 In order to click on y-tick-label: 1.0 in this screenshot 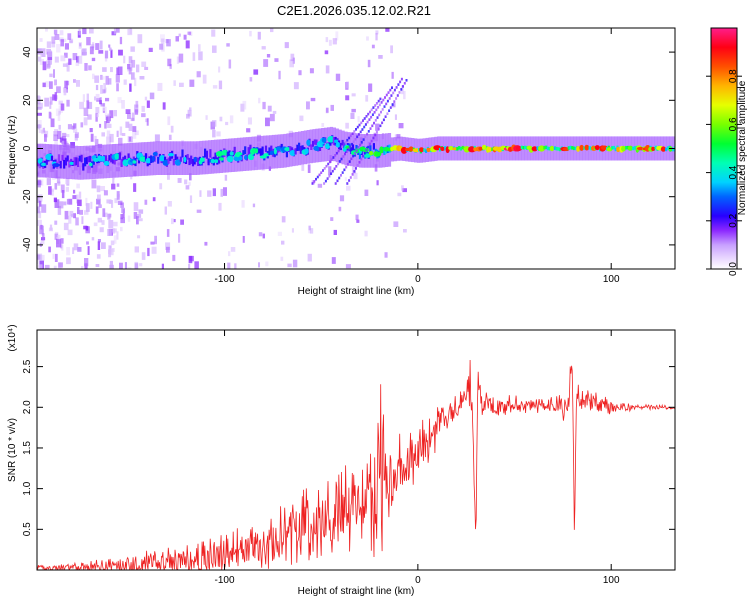, I will do `click(27, 488)`.